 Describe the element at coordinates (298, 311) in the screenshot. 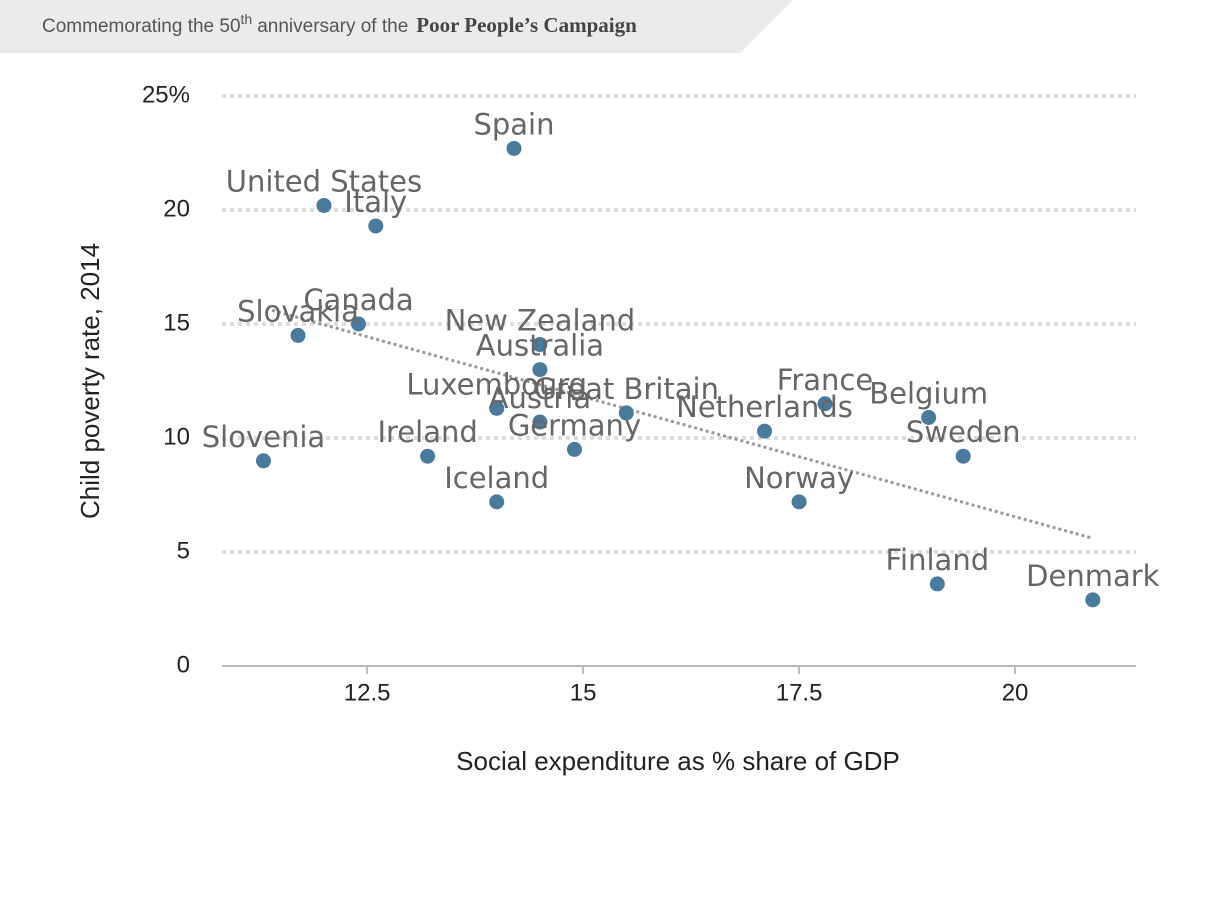

I see `point-label: Slovakia` at that location.